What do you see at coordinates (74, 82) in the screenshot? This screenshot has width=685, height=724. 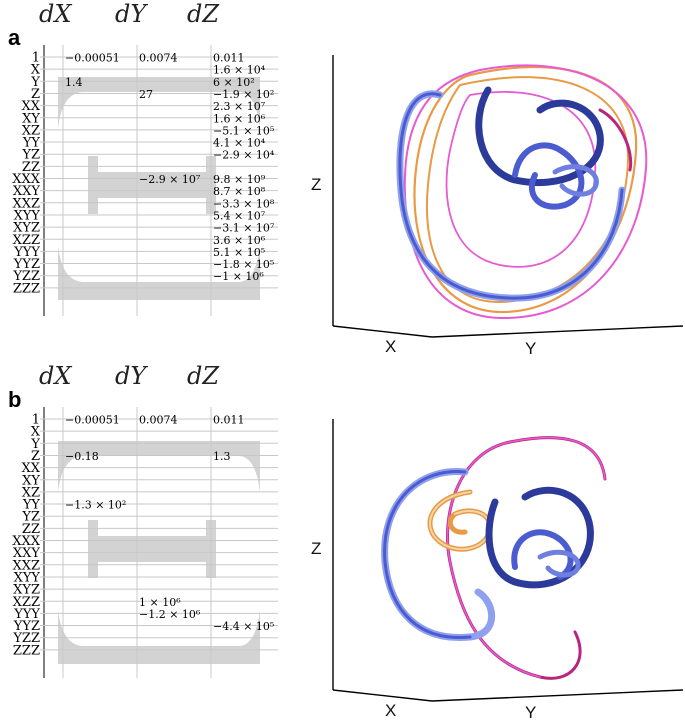 I see `coefficient-cell: 1.4` at bounding box center [74, 82].